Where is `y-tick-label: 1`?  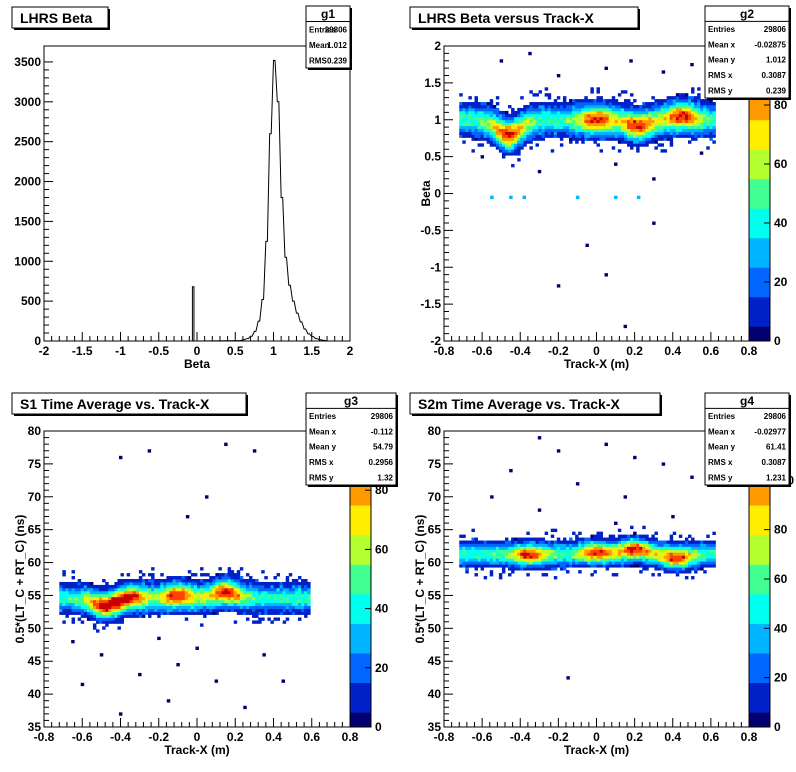
y-tick-label: 1 is located at coordinates (437, 120).